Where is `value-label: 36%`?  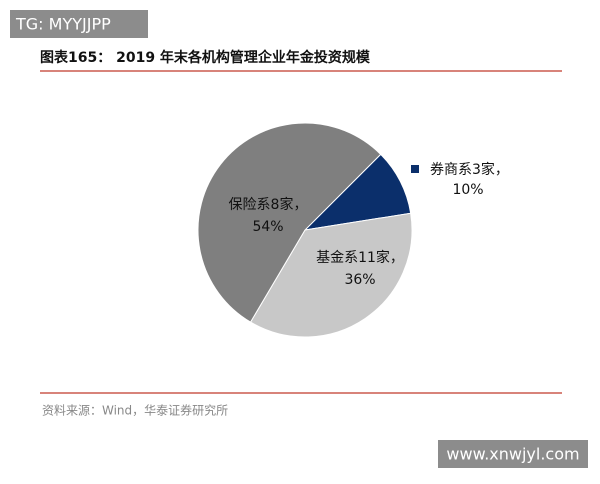 value-label: 36% is located at coordinates (359, 280).